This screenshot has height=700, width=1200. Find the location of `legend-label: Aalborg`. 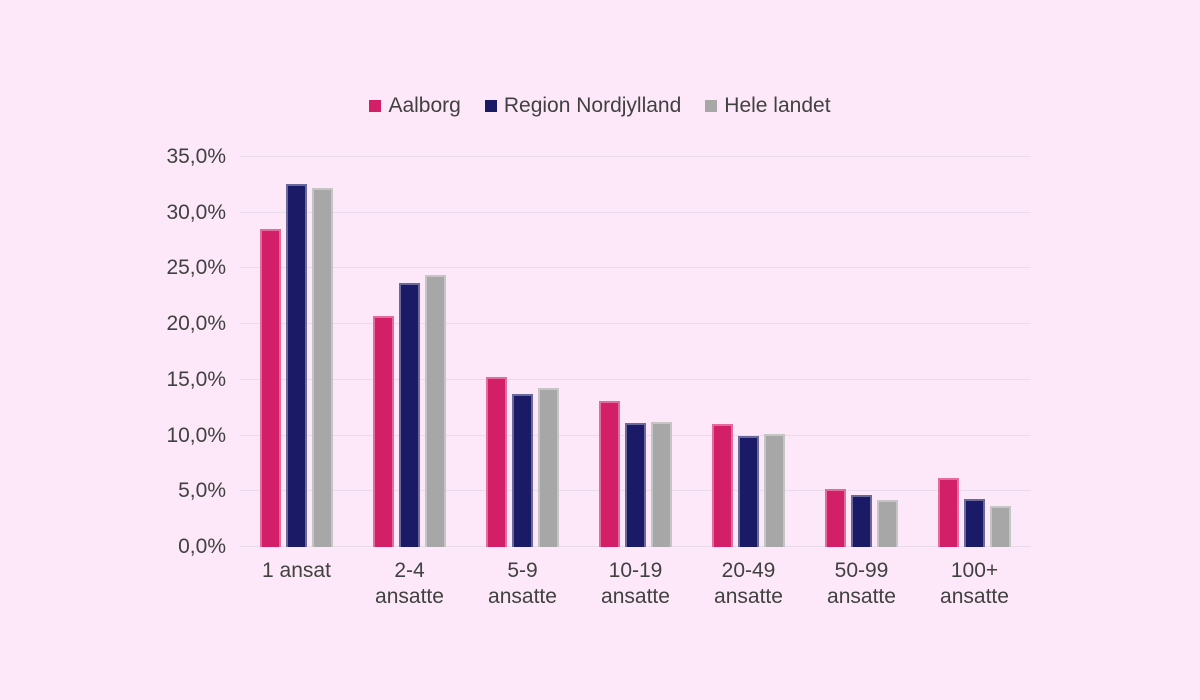

legend-label: Aalborg is located at coordinates (424, 105).